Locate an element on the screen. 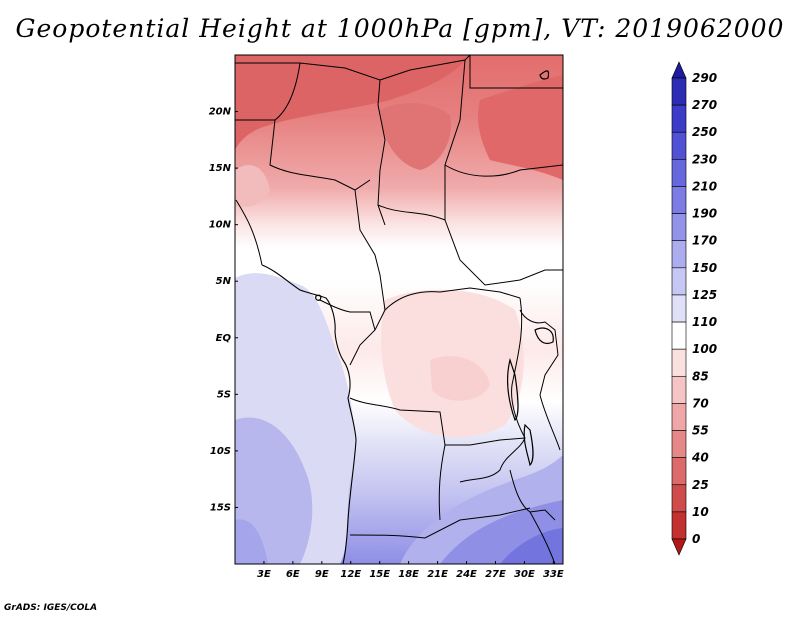 This screenshot has height=618, width=800. latitude-labels: 20N 15N 10N 5N EQ 5S 10S 15S is located at coordinates (223, 310).